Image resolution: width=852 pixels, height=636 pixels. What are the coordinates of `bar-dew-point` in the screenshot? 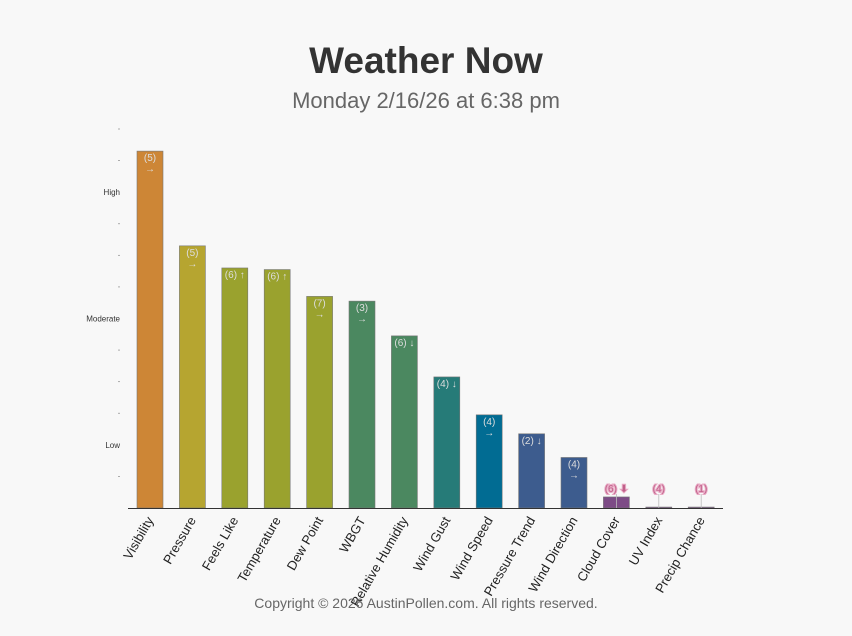 It's located at (319, 402).